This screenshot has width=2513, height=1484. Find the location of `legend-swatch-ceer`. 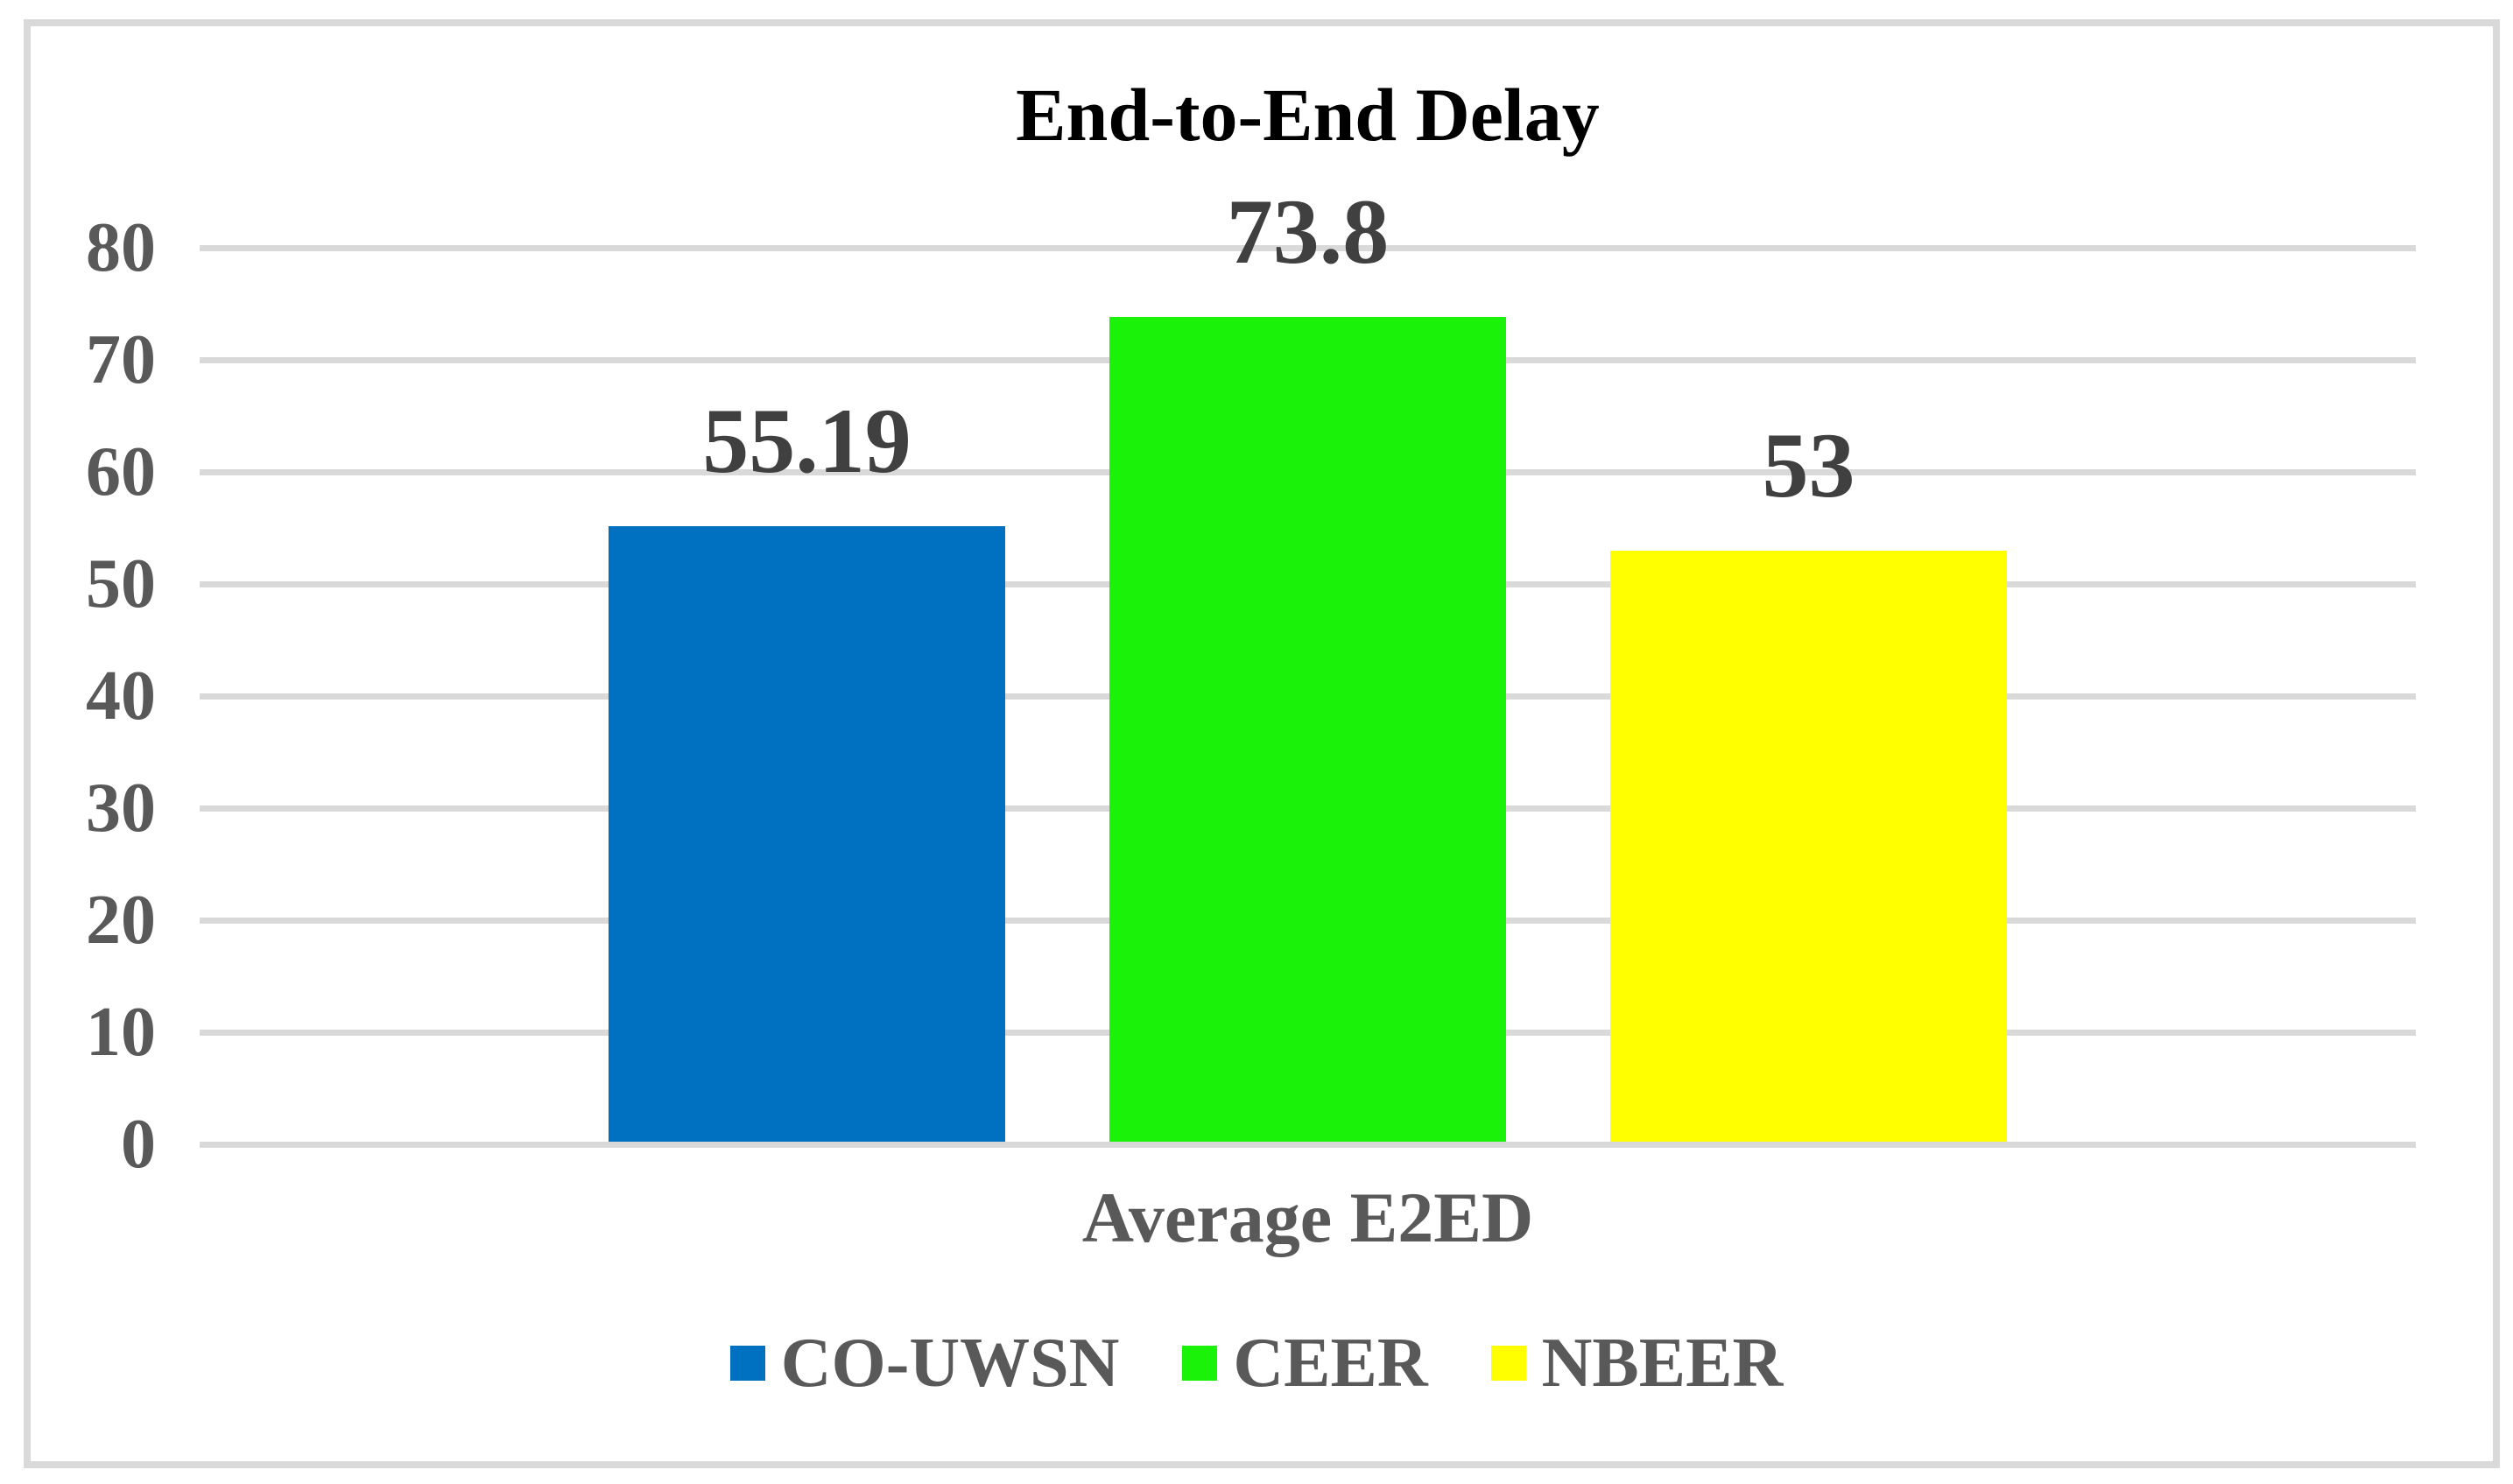

legend-swatch-ceer is located at coordinates (1200, 1363).